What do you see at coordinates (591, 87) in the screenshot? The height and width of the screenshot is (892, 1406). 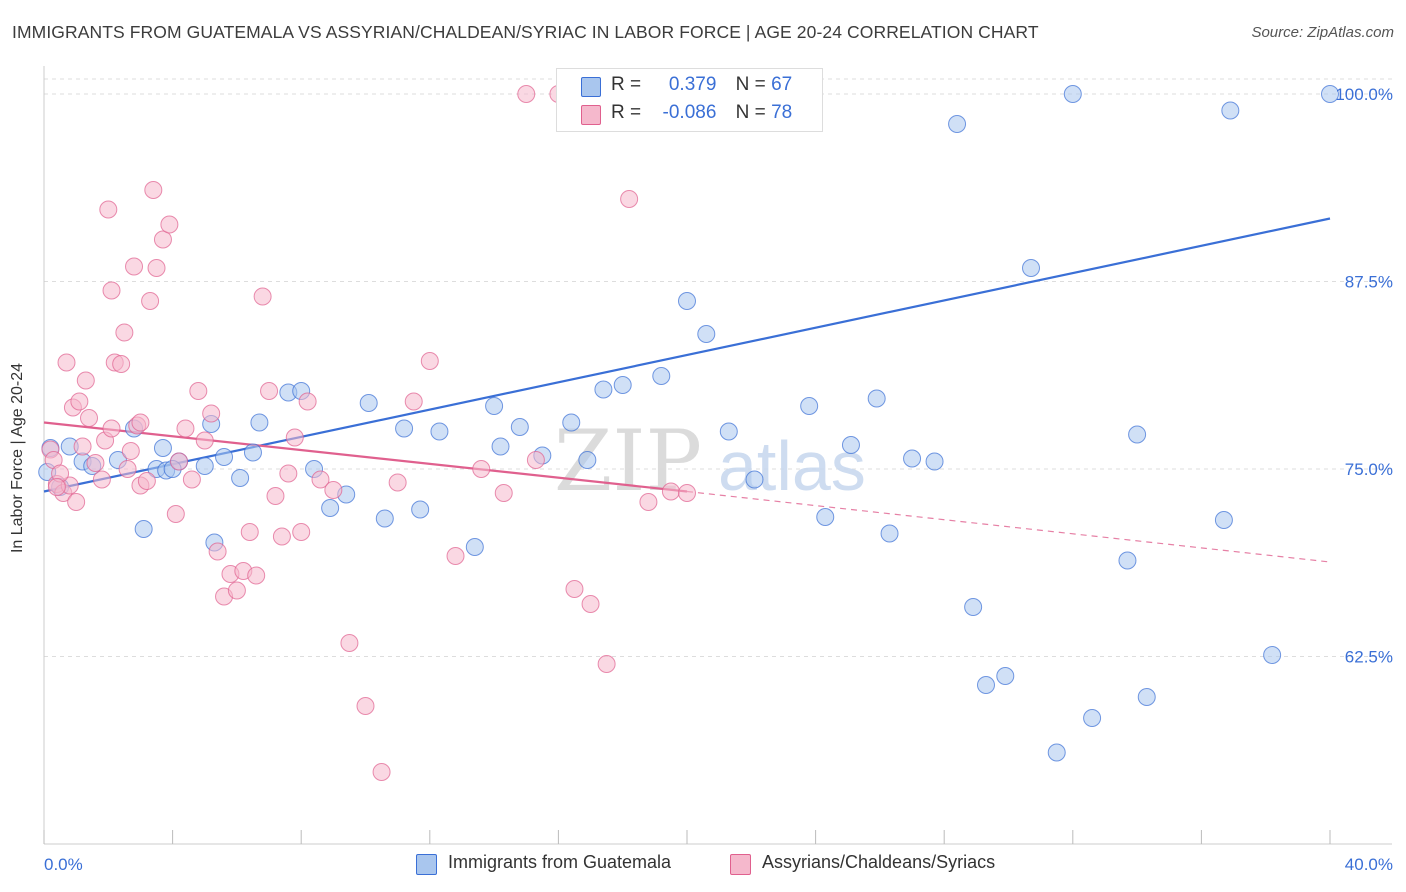 I see `legend-swatch-blue` at bounding box center [591, 87].